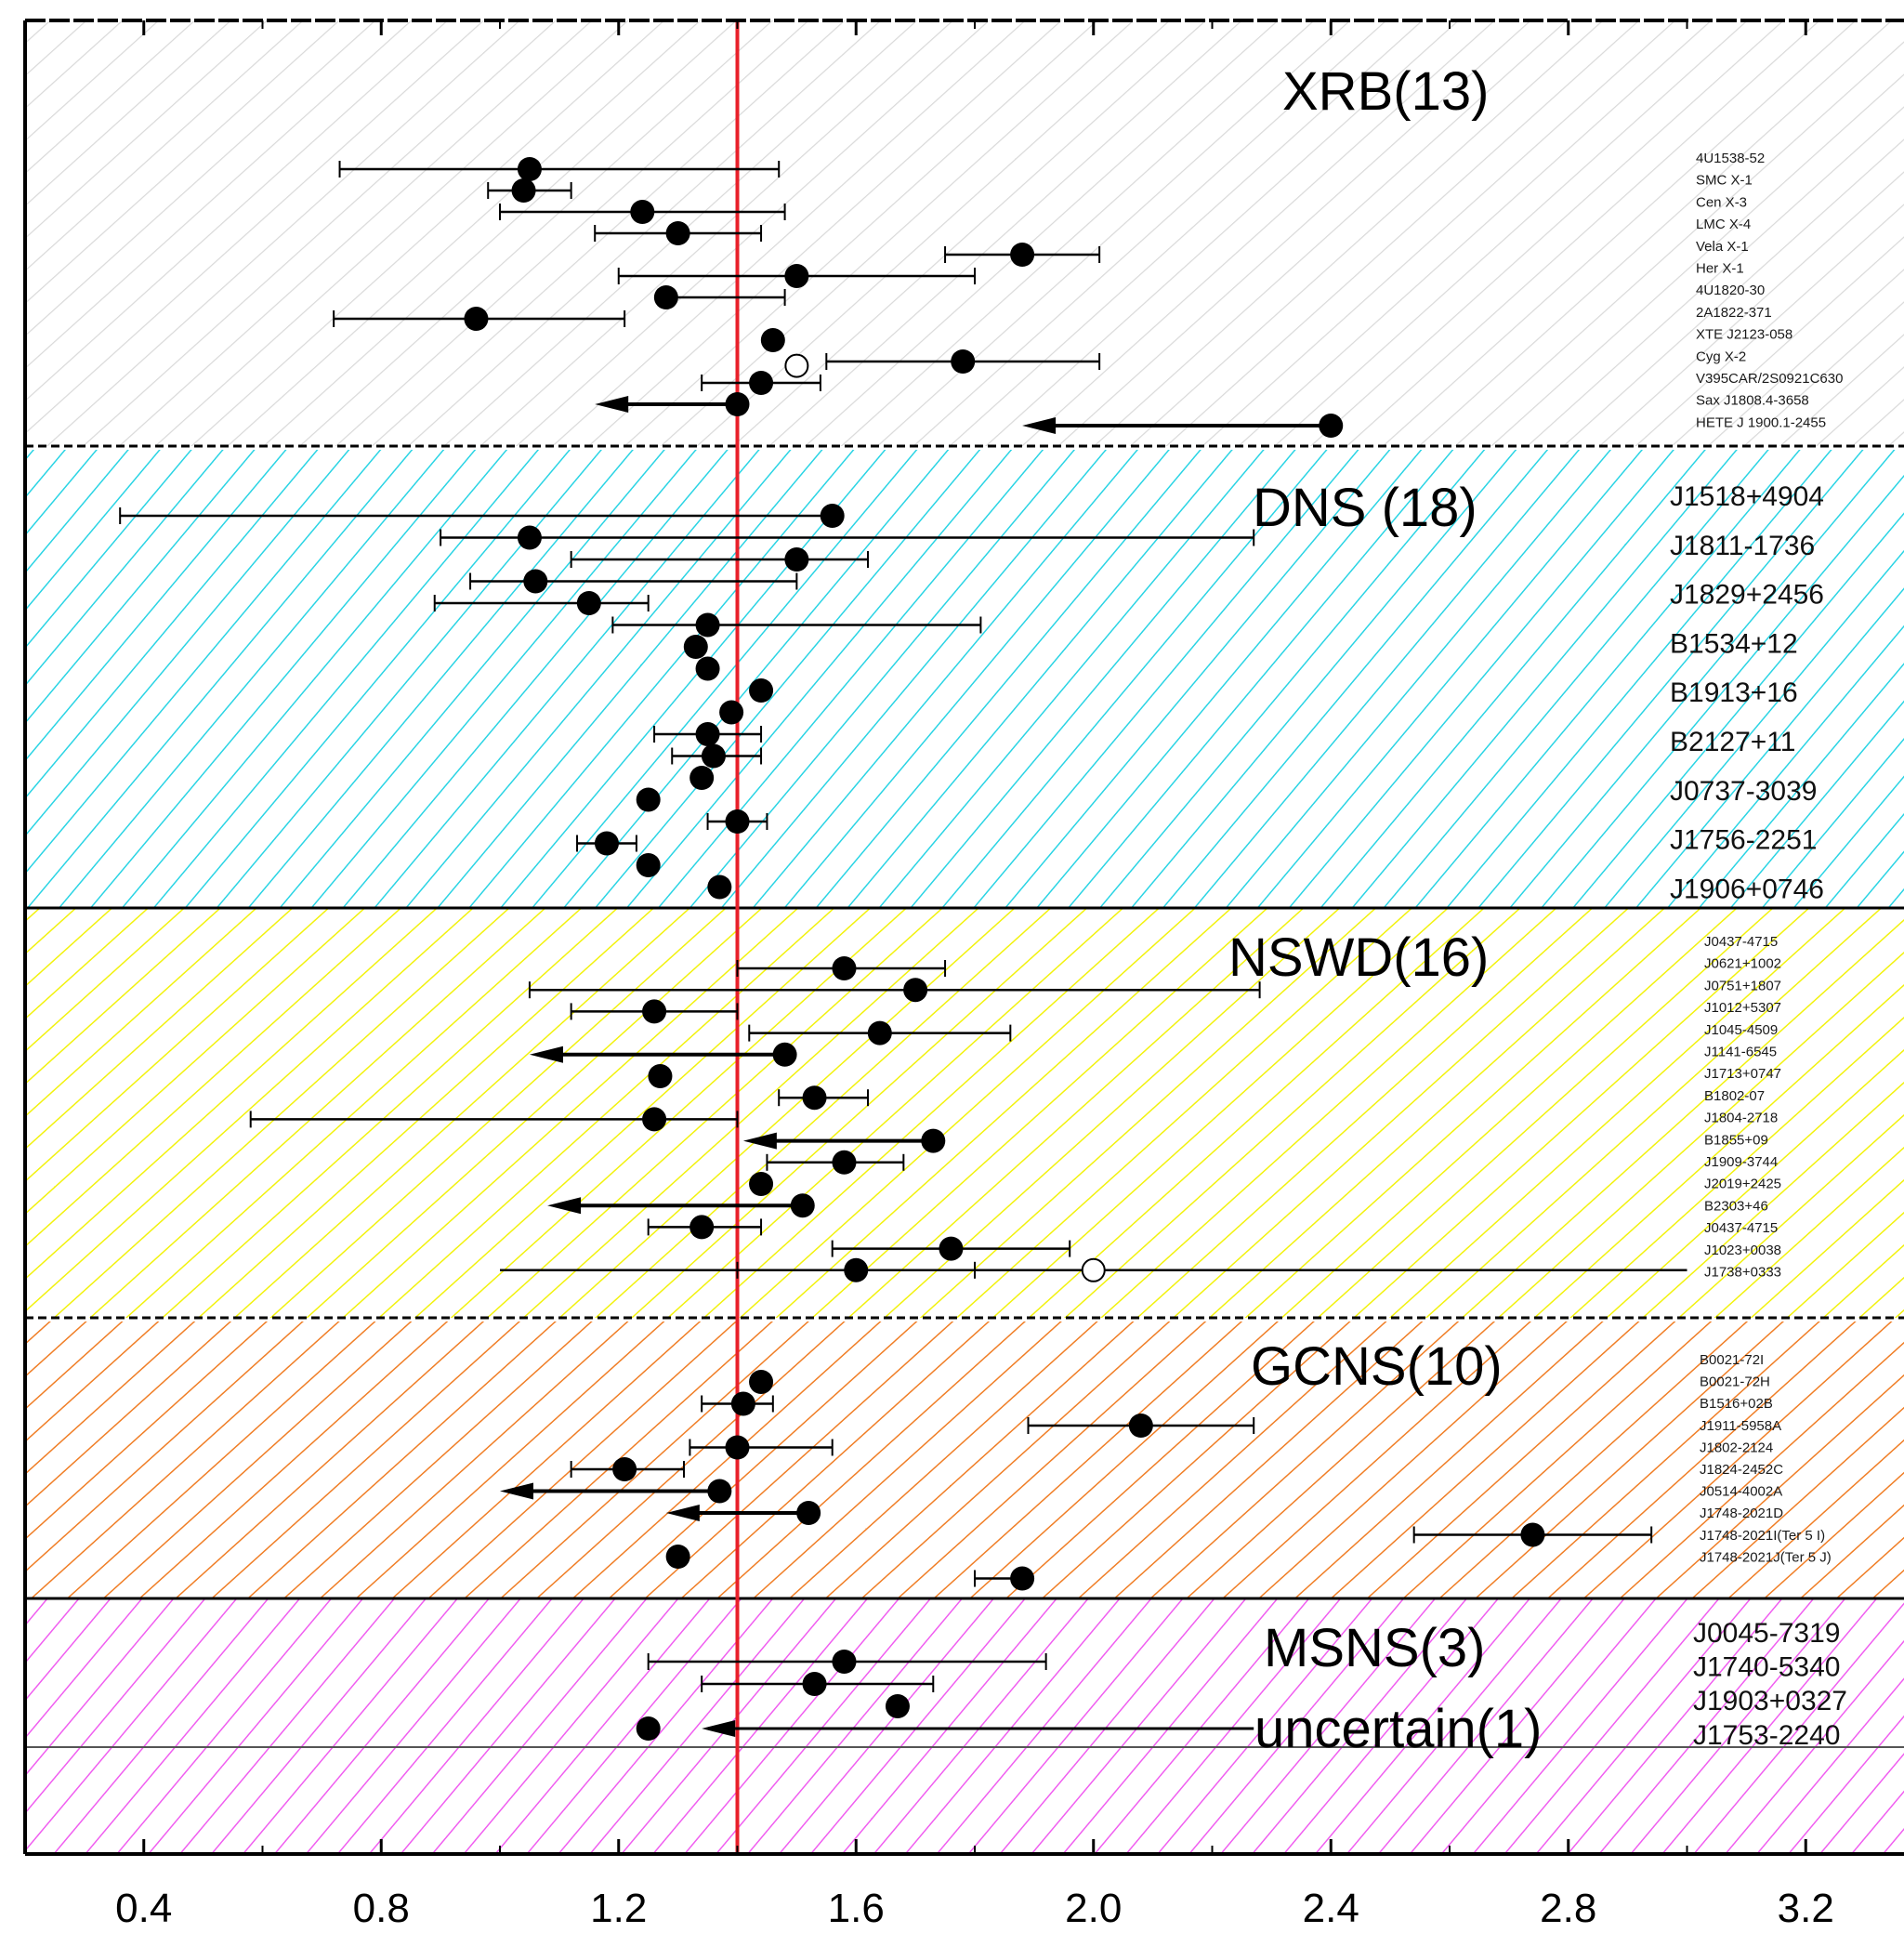 The image size is (1904, 1933). What do you see at coordinates (1736, 1447) in the screenshot?
I see `source-label-gcns: J1802-2124` at bounding box center [1736, 1447].